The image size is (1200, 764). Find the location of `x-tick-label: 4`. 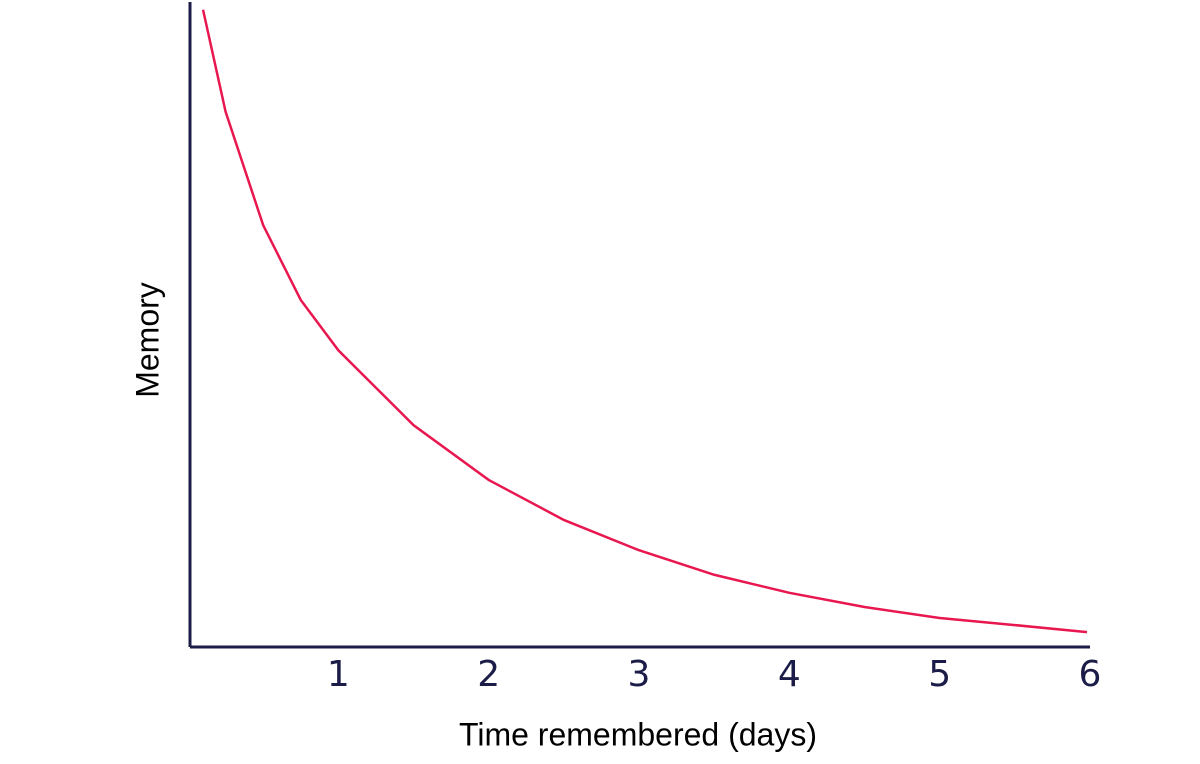

x-tick-label: 4 is located at coordinates (789, 674).